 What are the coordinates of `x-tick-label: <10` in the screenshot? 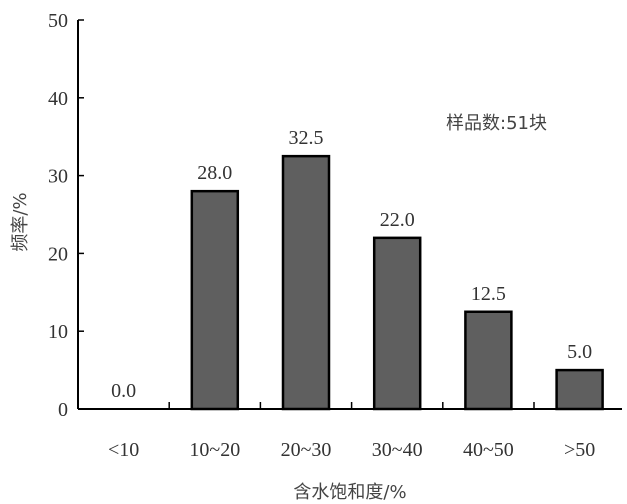 It's located at (123, 450).